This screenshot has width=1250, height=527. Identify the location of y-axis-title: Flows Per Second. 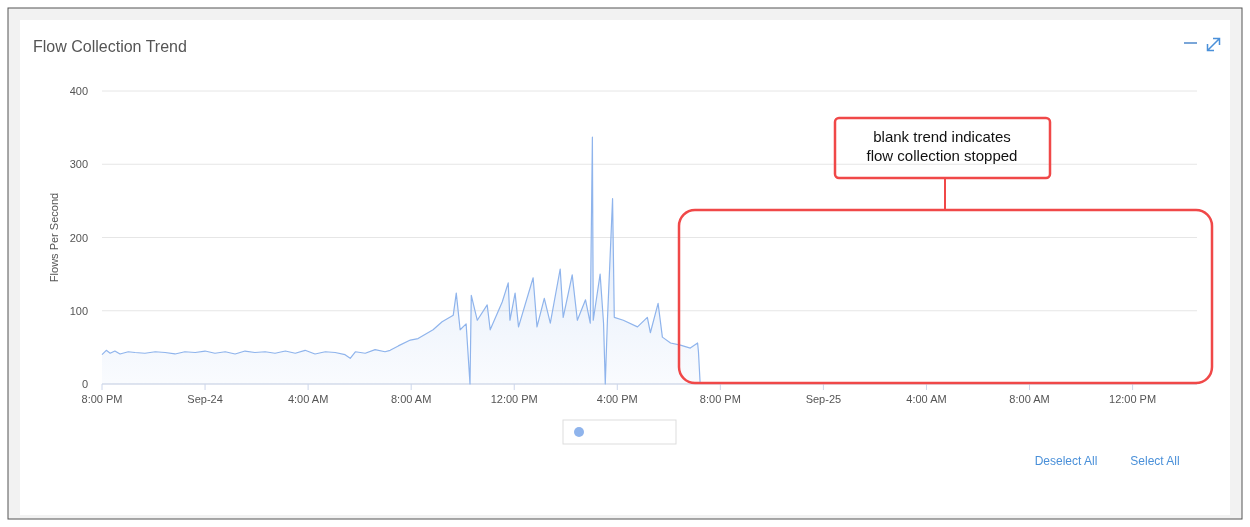
(54, 237).